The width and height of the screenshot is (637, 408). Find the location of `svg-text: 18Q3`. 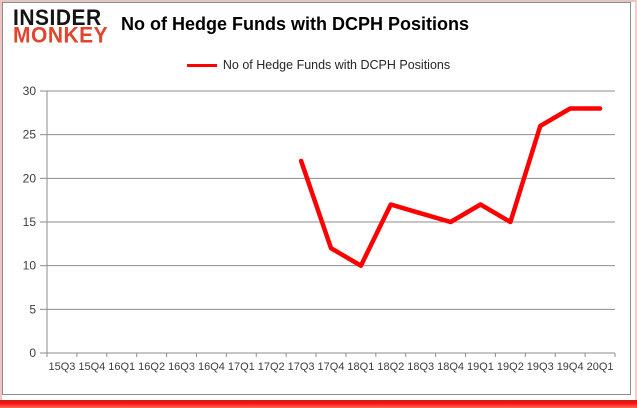

svg-text: 18Q3 is located at coordinates (420, 367).